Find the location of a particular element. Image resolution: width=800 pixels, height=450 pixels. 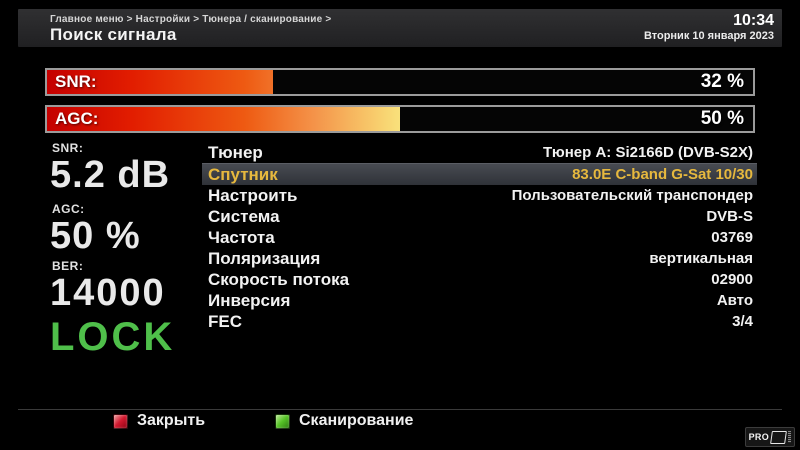

row-label: Спутник is located at coordinates (243, 174).